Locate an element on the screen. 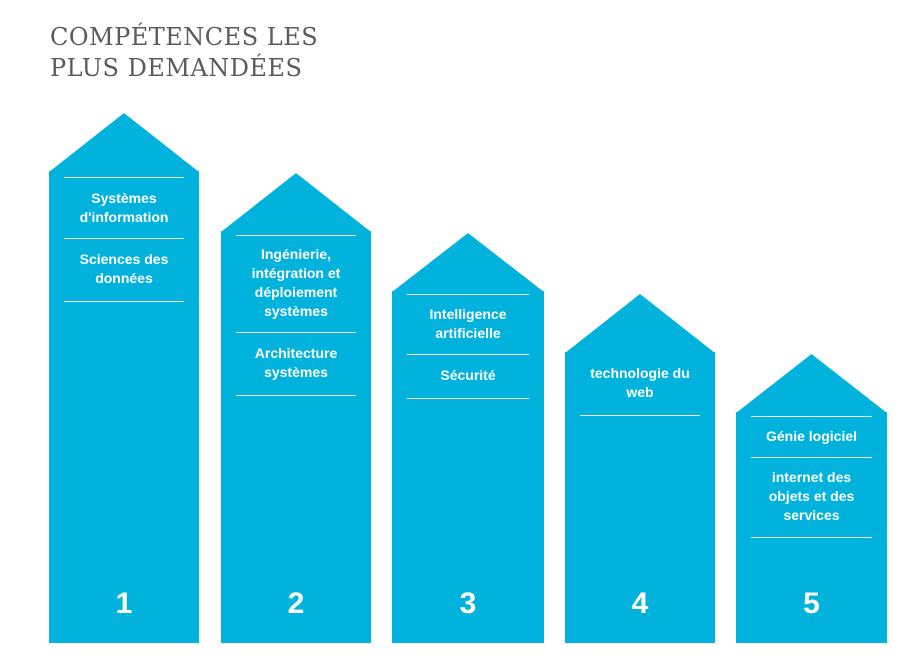 Image resolution: width=906 pixels, height=662 pixels. skill-list: technologie du web is located at coordinates (640, 385).